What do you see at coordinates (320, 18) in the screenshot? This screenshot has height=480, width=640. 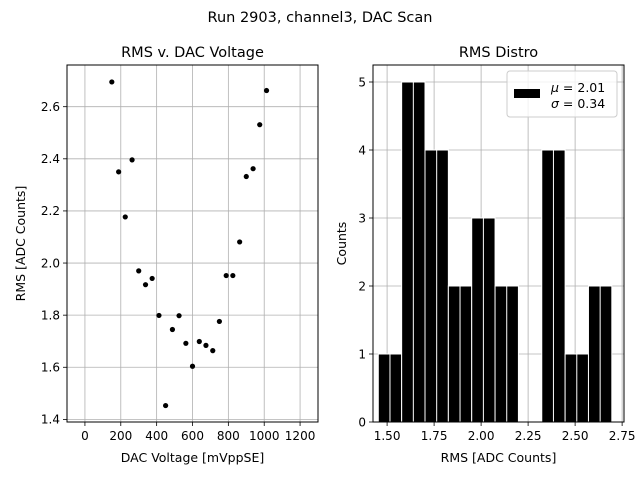 I see `figure-suptitle: Run 2903, channel3, DAC Scan` at bounding box center [320, 18].